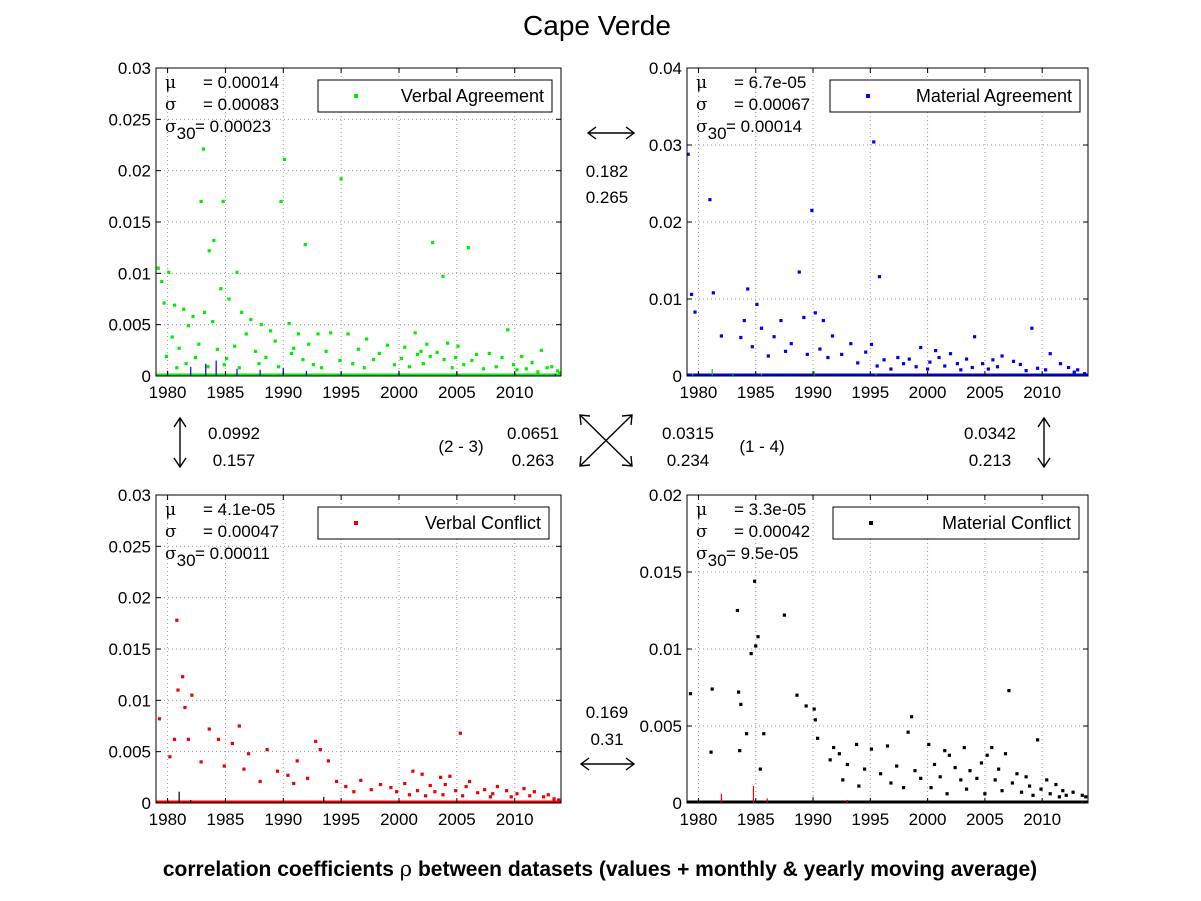 This screenshot has height=901, width=1201. I want to click on arrow-bottom, so click(607, 764).